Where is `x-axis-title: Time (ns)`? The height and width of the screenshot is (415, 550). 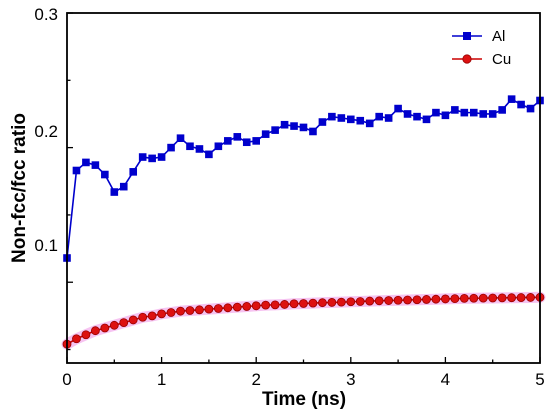 x-axis-title: Time (ns) is located at coordinates (304, 399).